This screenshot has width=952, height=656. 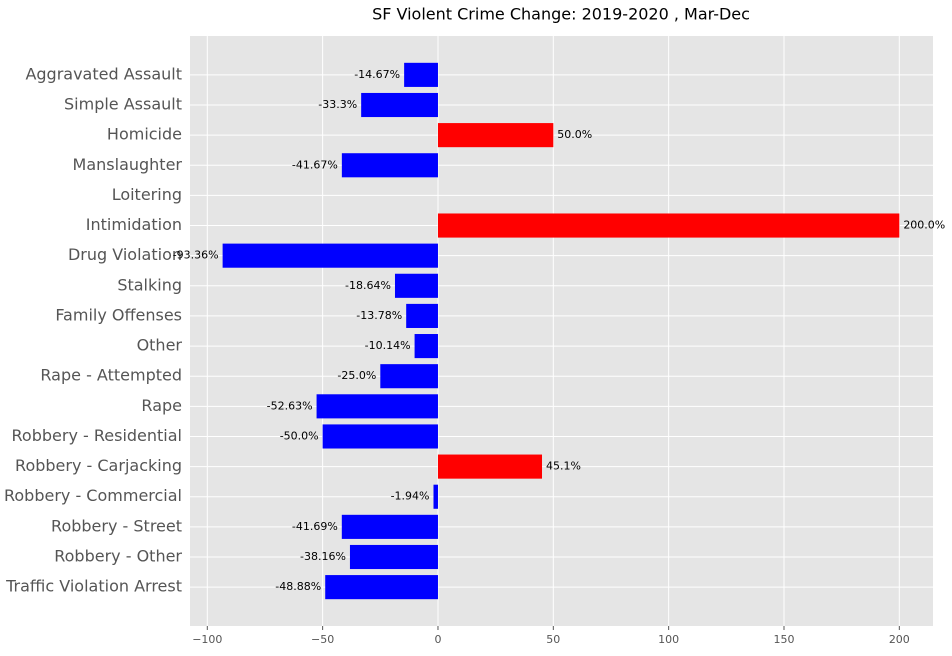 I want to click on data-label: -38.16%, so click(x=323, y=556).